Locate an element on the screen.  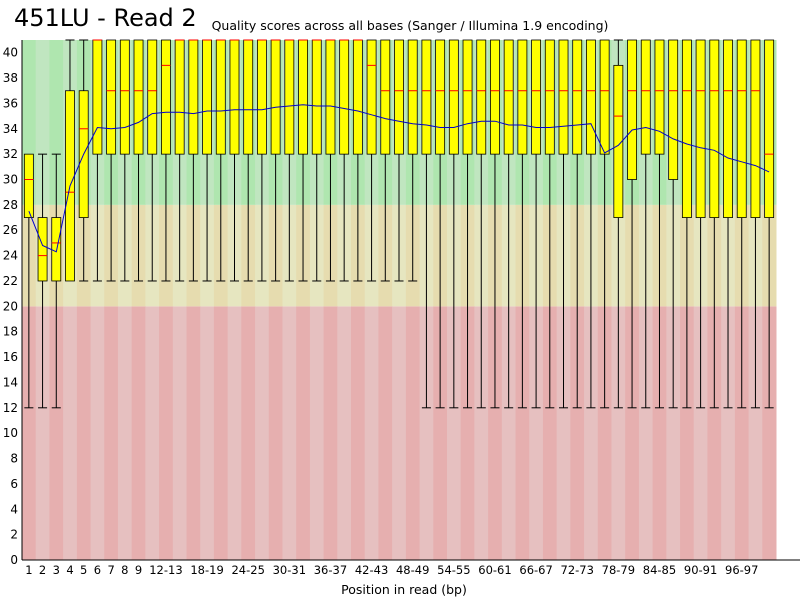
y-tick-label: 10 is located at coordinates (10, 433).